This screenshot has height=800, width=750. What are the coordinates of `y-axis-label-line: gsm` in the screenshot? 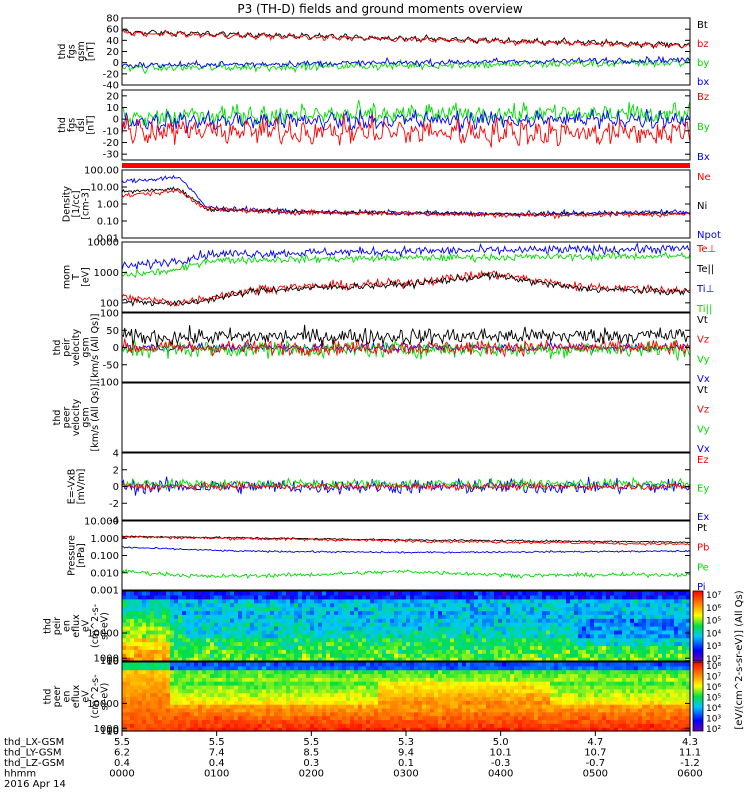 It's located at (81, 51).